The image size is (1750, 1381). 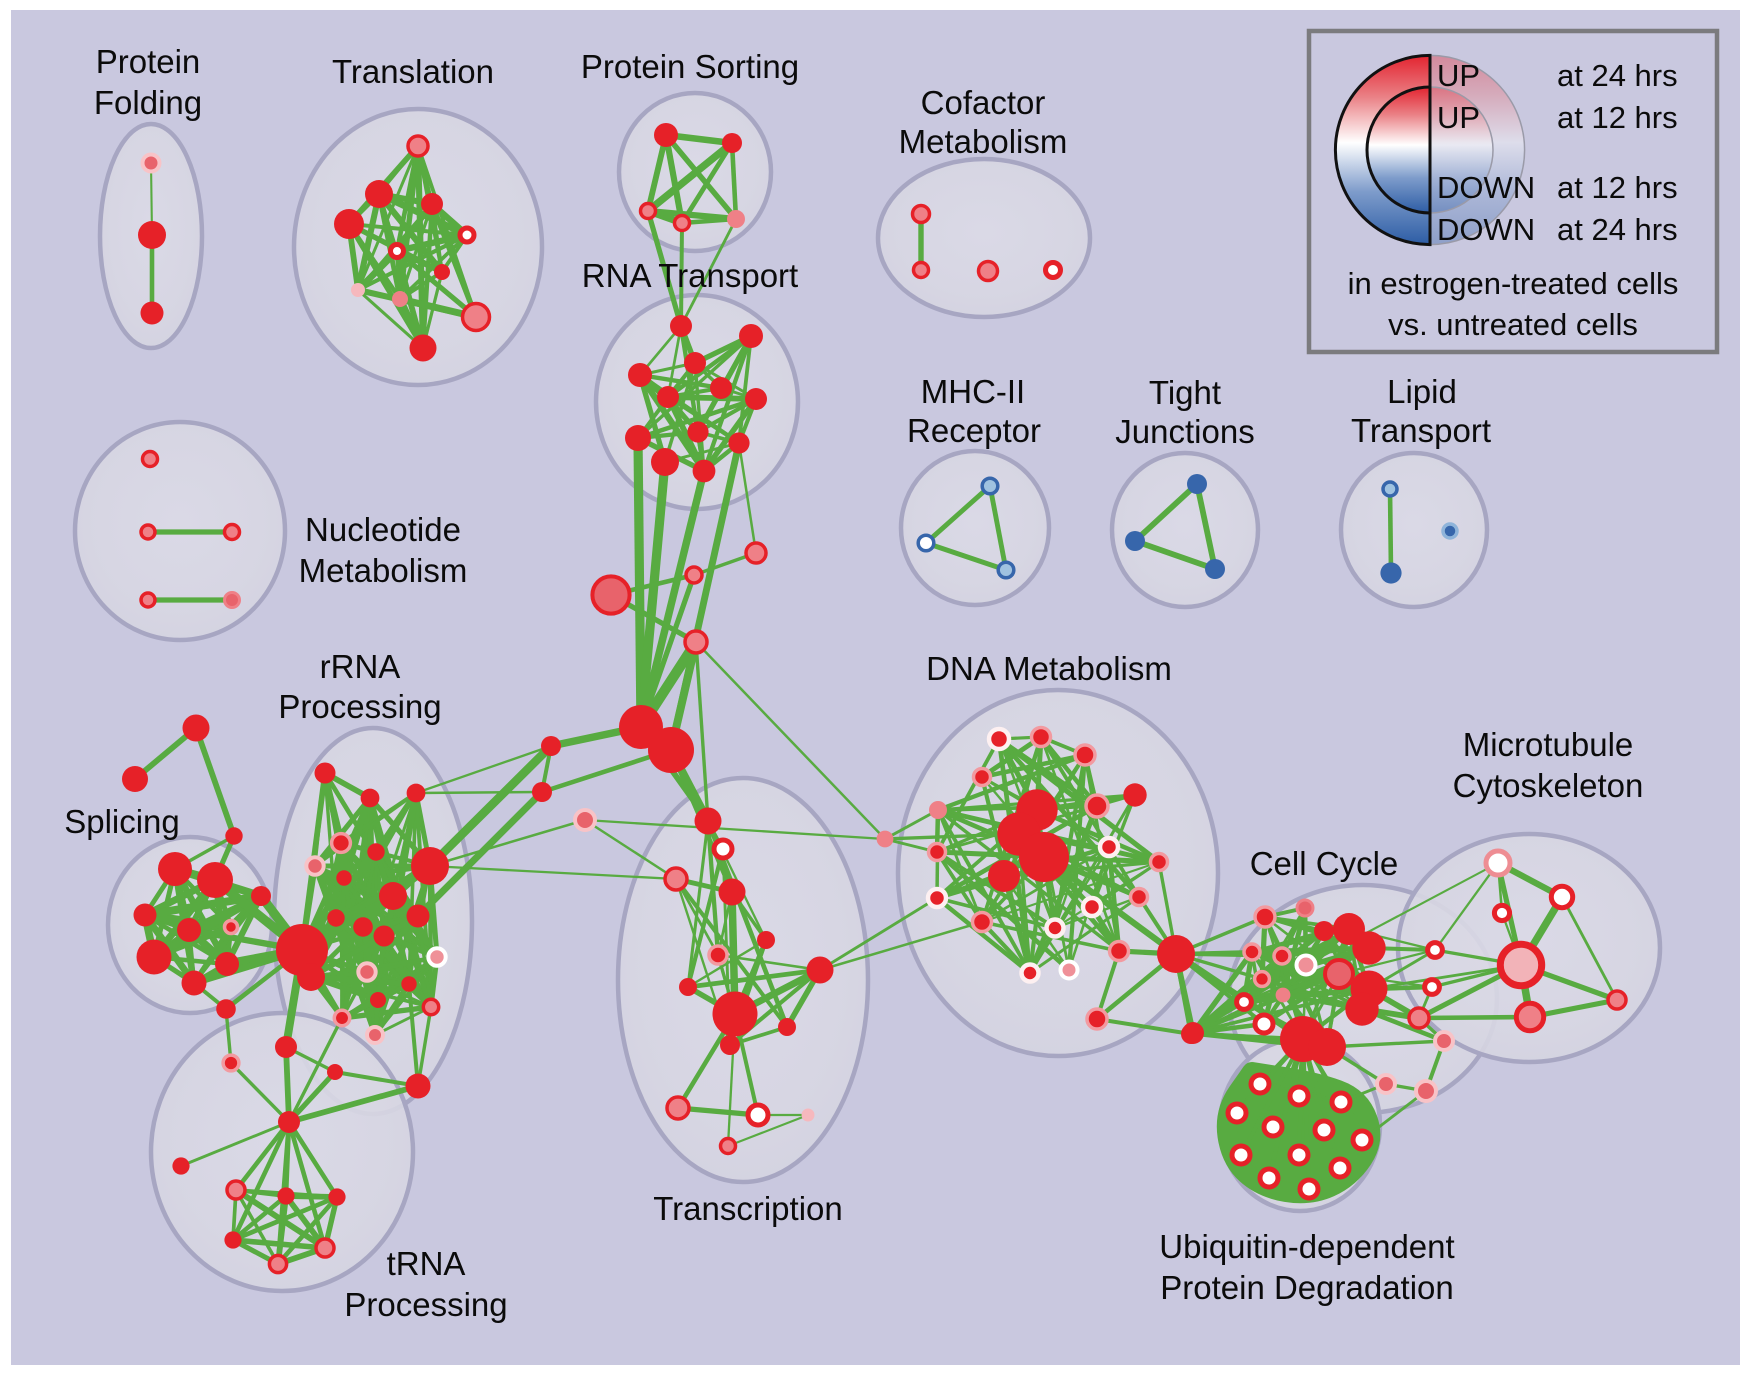 What do you see at coordinates (1185, 392) in the screenshot?
I see `svg-text: Tight` at bounding box center [1185, 392].